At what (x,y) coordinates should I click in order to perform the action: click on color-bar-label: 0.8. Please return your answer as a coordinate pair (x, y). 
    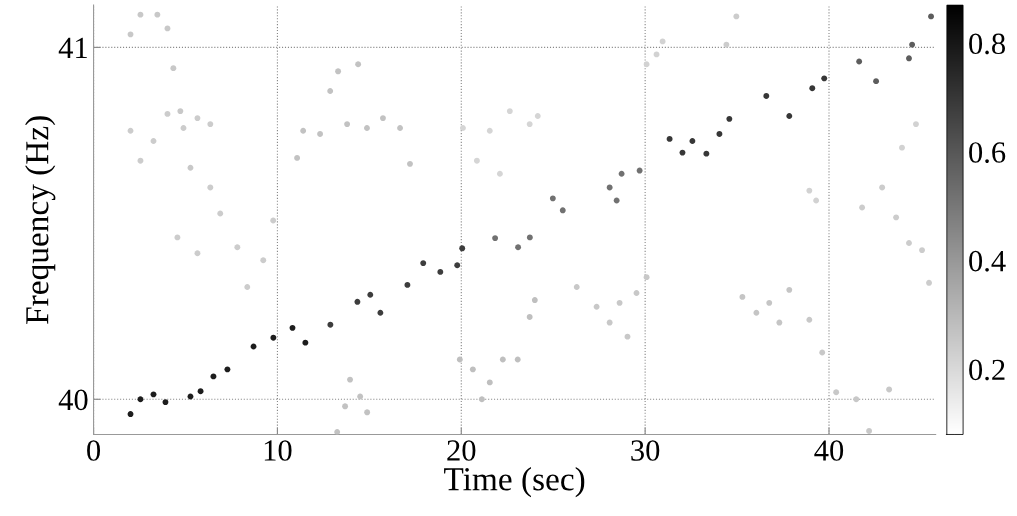
    Looking at the image, I should click on (987, 44).